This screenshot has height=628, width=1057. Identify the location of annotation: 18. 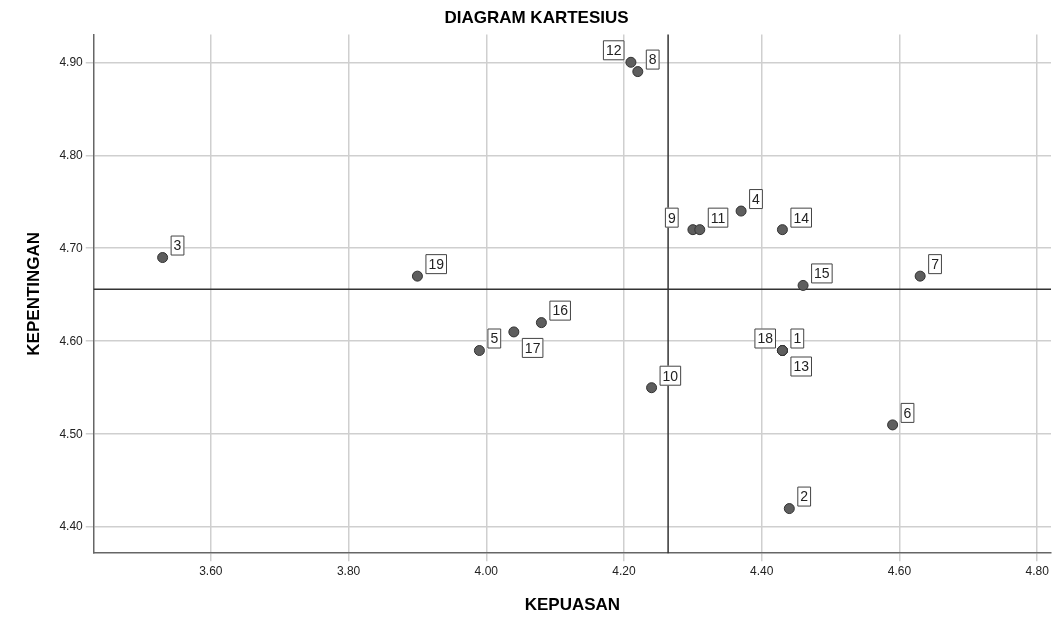
(765, 338).